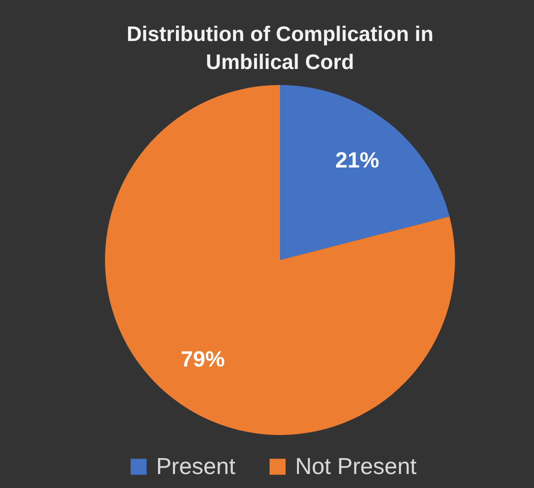 Image resolution: width=534 pixels, height=488 pixels. Describe the element at coordinates (357, 159) in the screenshot. I see `data-label: 21%` at that location.